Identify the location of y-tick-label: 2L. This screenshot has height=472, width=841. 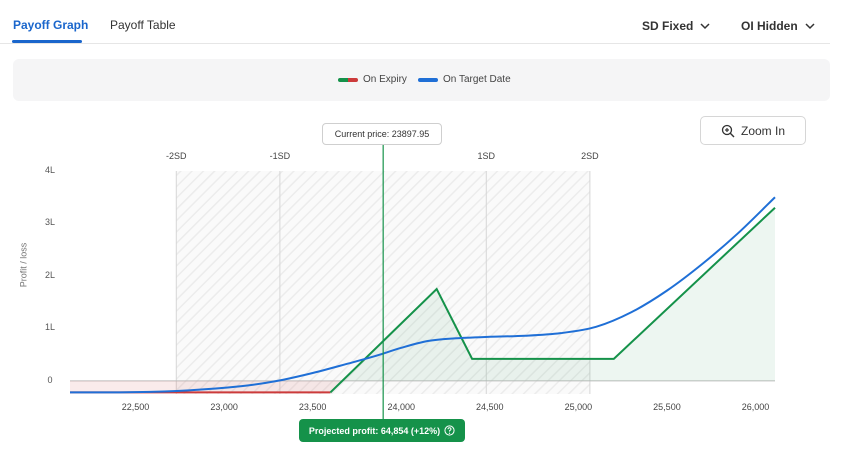
(49, 274).